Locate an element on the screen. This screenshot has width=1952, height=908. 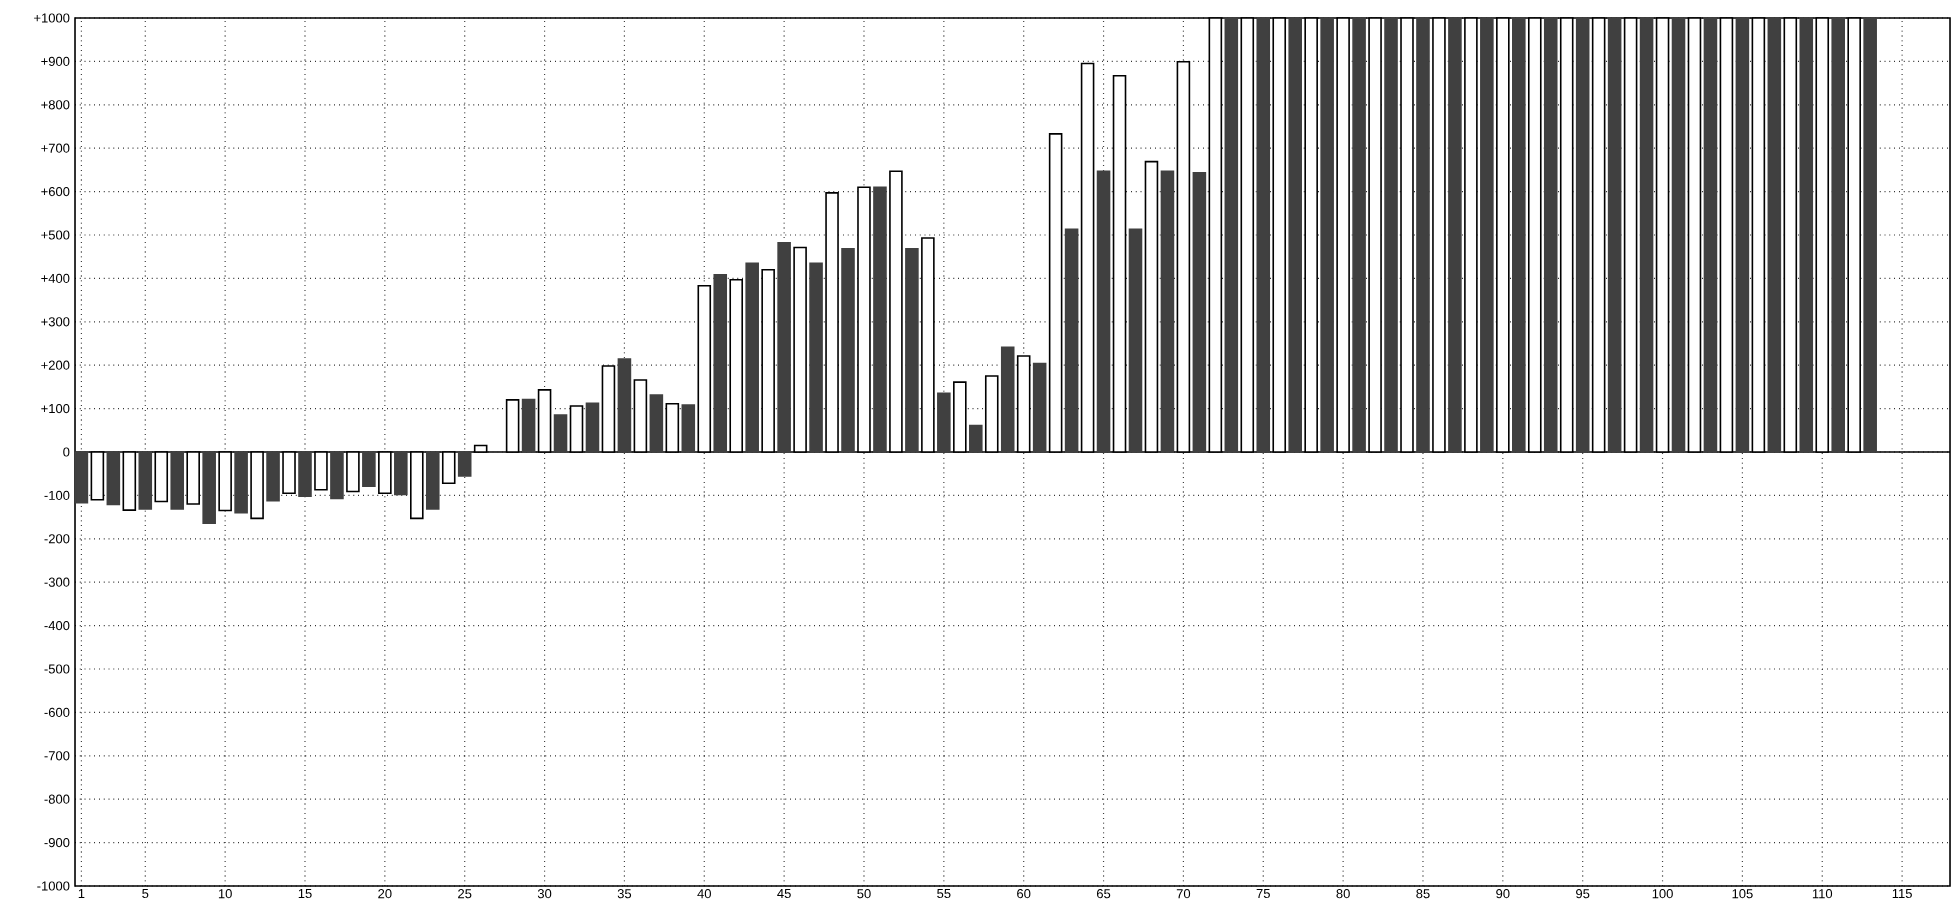
x-tick-label: 95 is located at coordinates (1583, 894).